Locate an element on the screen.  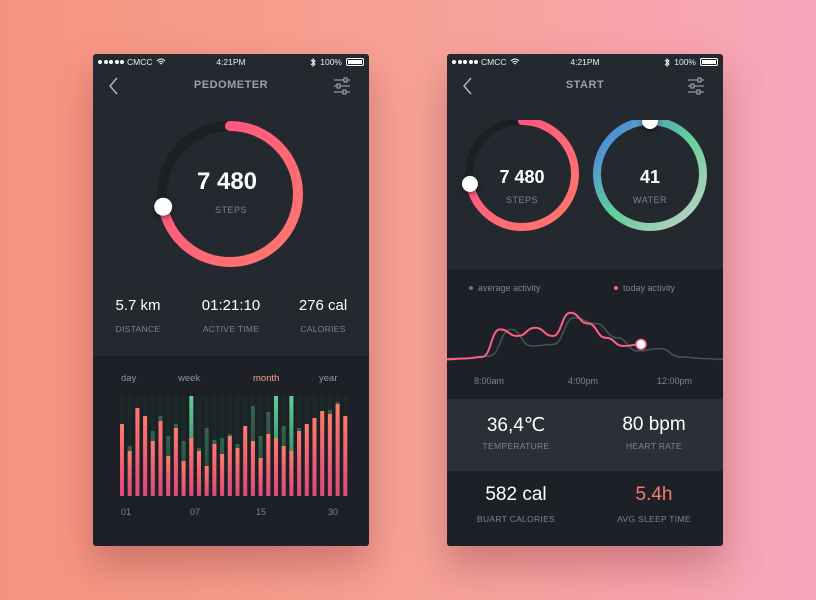
monthly-steps-bar-chart is located at coordinates (234, 446).